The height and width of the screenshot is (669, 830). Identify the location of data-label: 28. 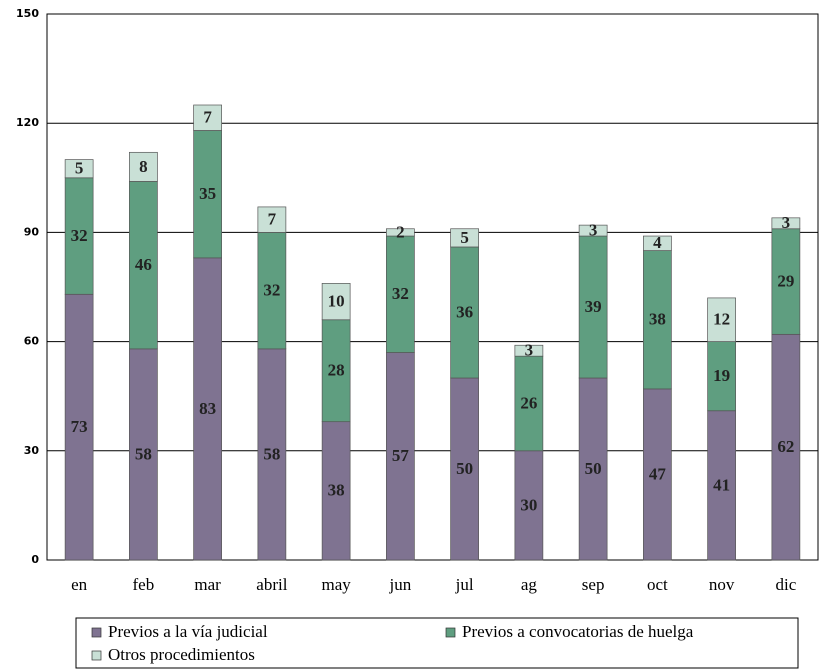
(336, 370).